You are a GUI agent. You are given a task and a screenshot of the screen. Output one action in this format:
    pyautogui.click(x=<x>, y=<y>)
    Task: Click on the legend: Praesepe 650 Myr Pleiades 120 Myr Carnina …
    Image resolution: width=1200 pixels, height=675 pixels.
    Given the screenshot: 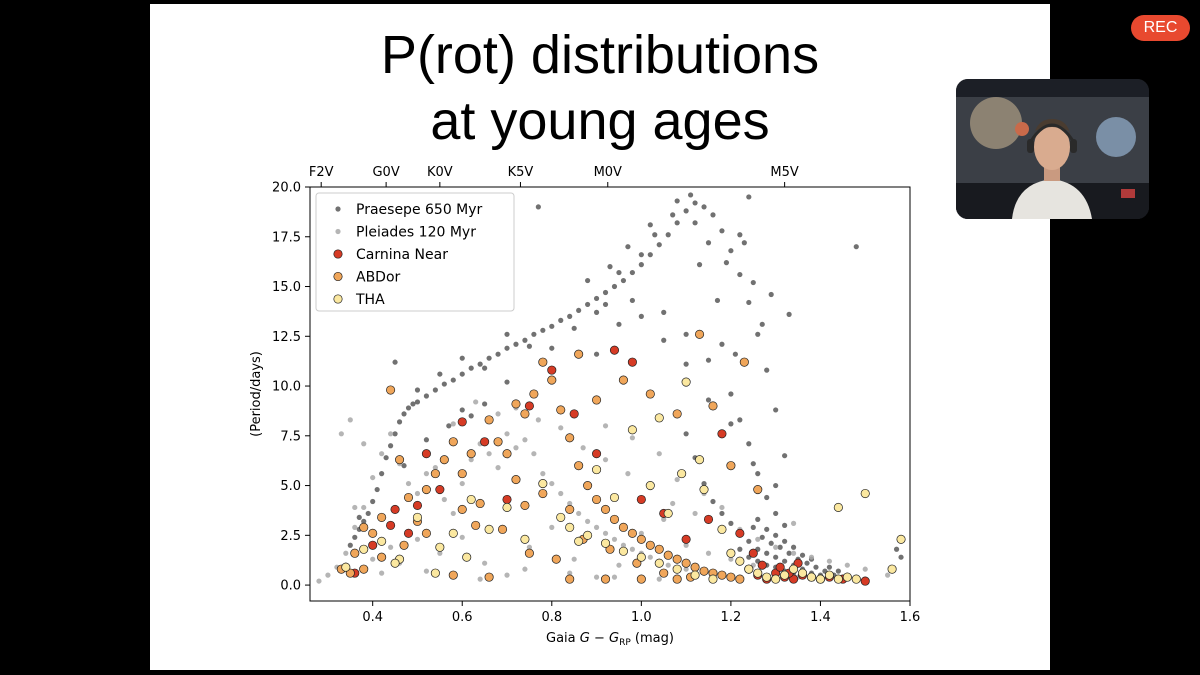 What is the action you would take?
    pyautogui.click(x=415, y=252)
    